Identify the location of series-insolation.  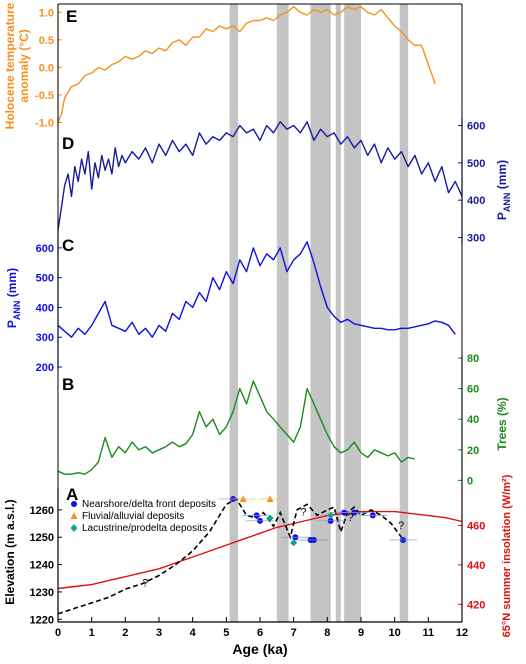
(260, 550).